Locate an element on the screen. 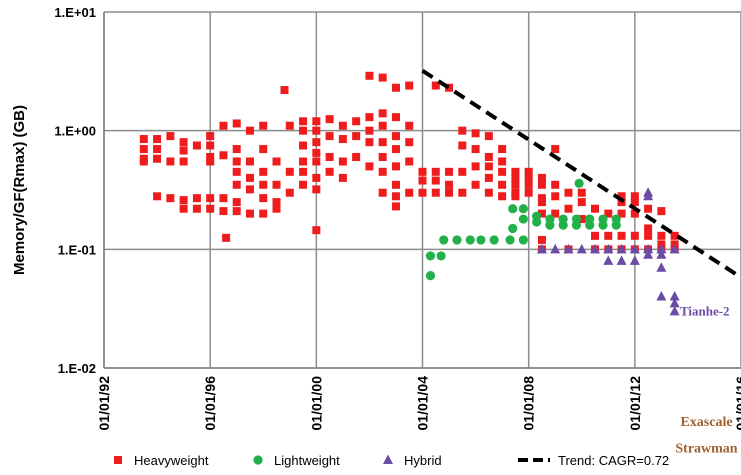 This screenshot has height=475, width=741. annotations: Tianhe-2 Exascale Strawman is located at coordinates (706, 379).